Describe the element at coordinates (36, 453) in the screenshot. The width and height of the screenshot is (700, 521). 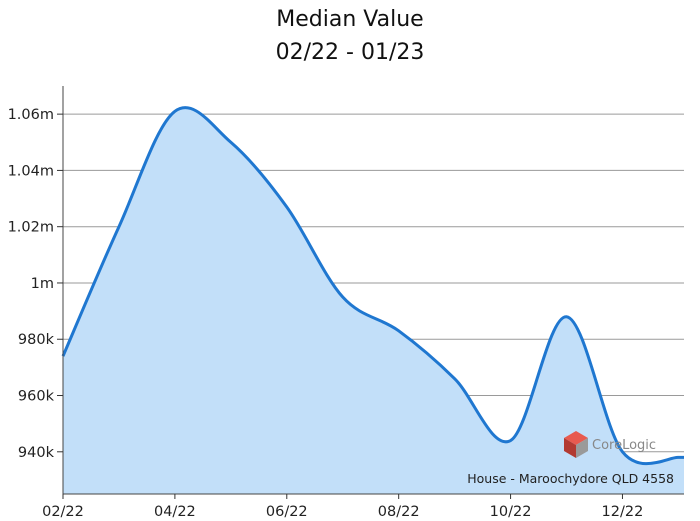
I see `y-tick-label: 940k` at that location.